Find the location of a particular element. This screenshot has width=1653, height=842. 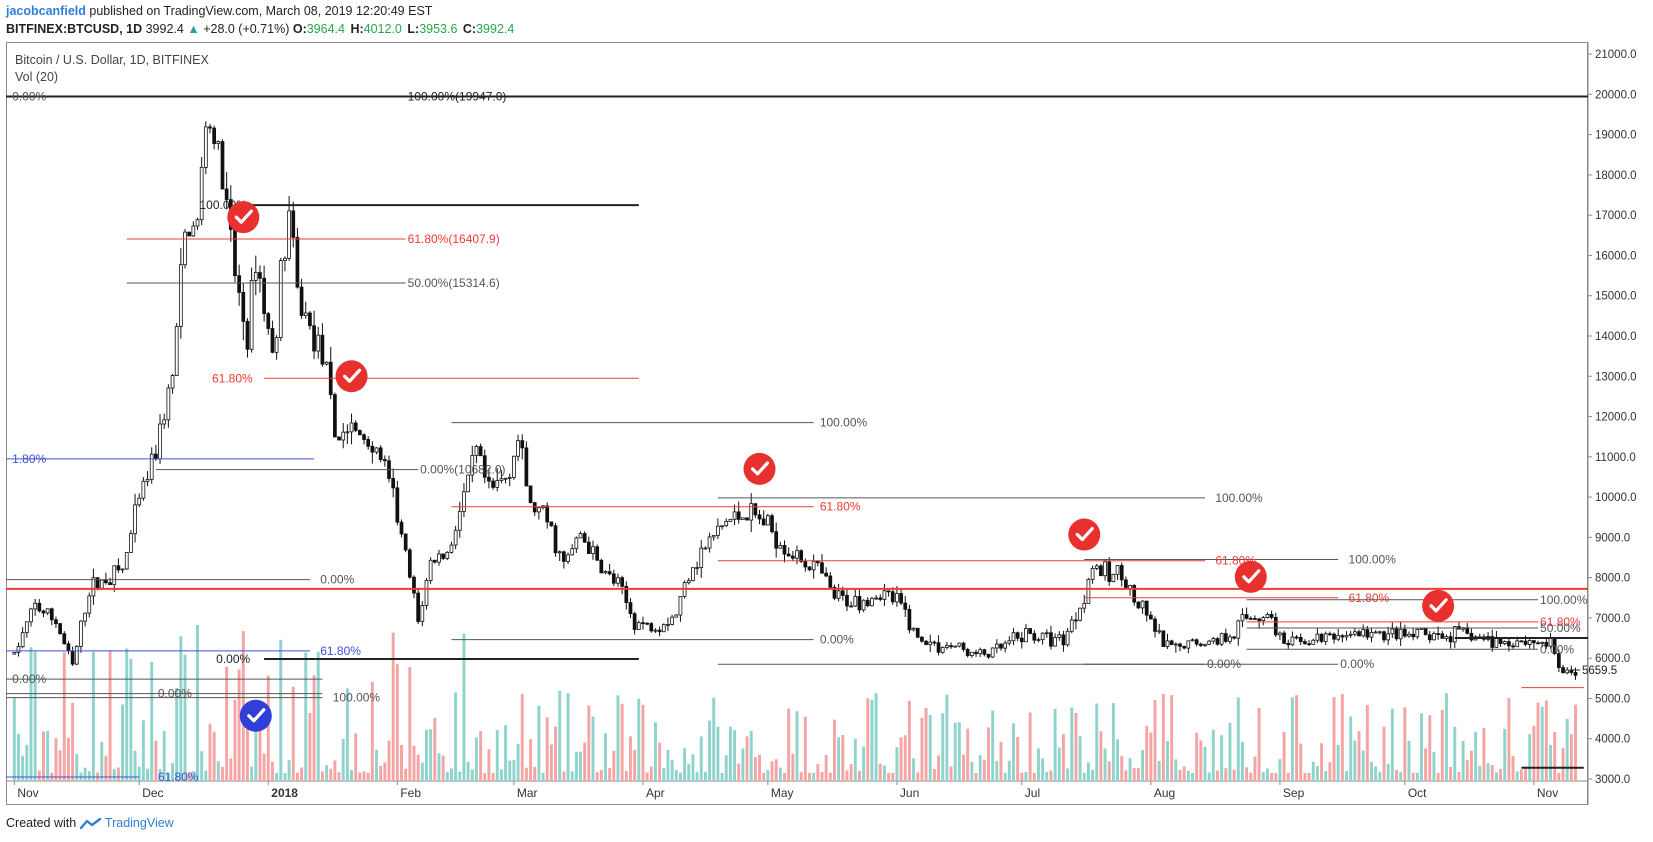

y-tick-label: 20000.0 is located at coordinates (1616, 95).